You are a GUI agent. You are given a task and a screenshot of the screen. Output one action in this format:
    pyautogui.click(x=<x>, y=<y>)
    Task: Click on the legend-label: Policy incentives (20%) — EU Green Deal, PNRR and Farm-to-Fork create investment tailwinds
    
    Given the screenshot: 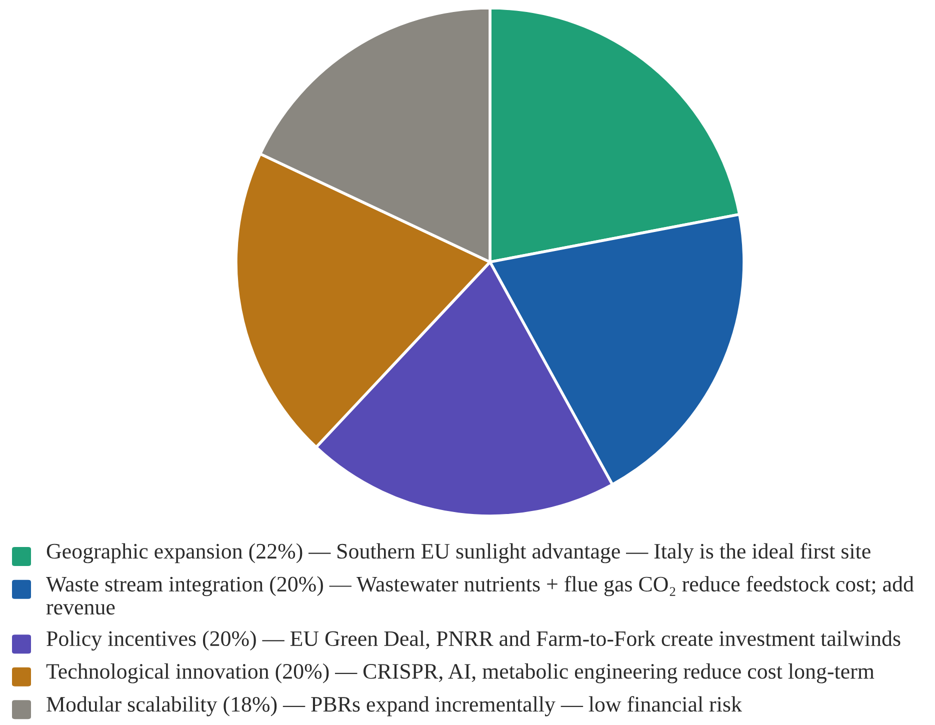 What is the action you would take?
    pyautogui.click(x=473, y=640)
    